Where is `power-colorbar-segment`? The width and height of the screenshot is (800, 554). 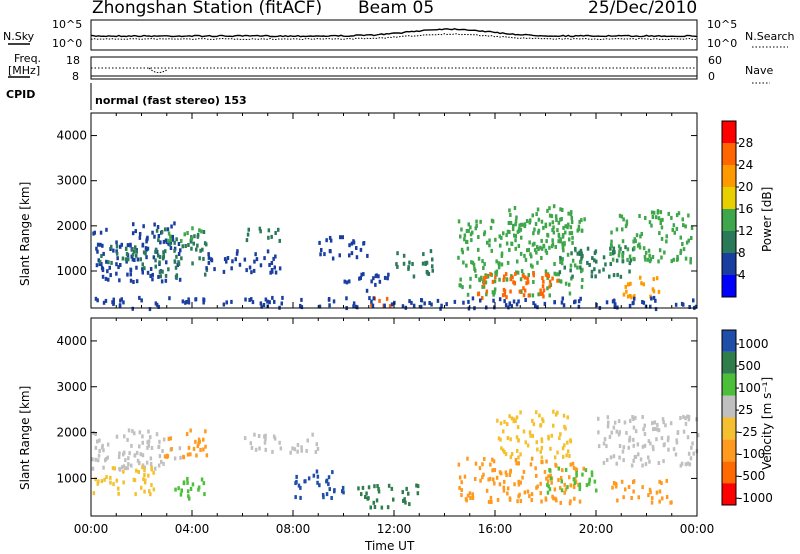 power-colorbar-segment is located at coordinates (729, 286).